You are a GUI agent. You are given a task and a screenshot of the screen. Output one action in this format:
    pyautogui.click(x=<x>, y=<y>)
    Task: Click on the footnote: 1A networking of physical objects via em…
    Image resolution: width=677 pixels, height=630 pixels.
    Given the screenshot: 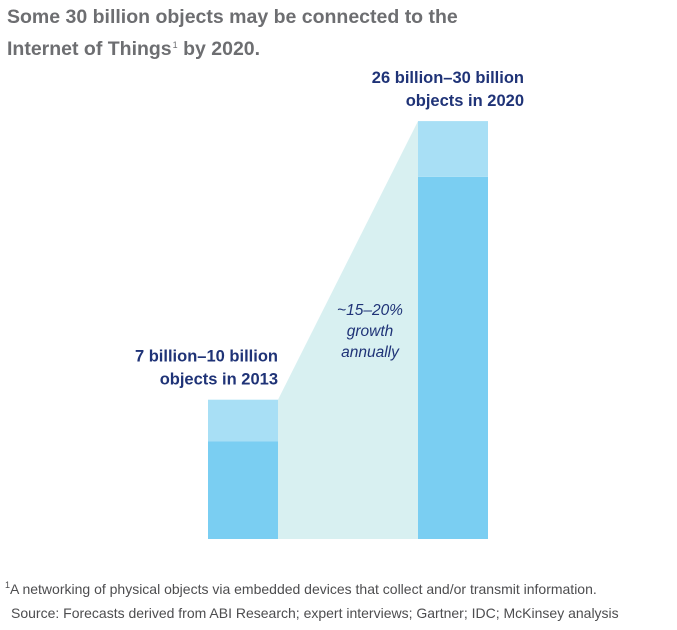 What is the action you would take?
    pyautogui.click(x=340, y=587)
    